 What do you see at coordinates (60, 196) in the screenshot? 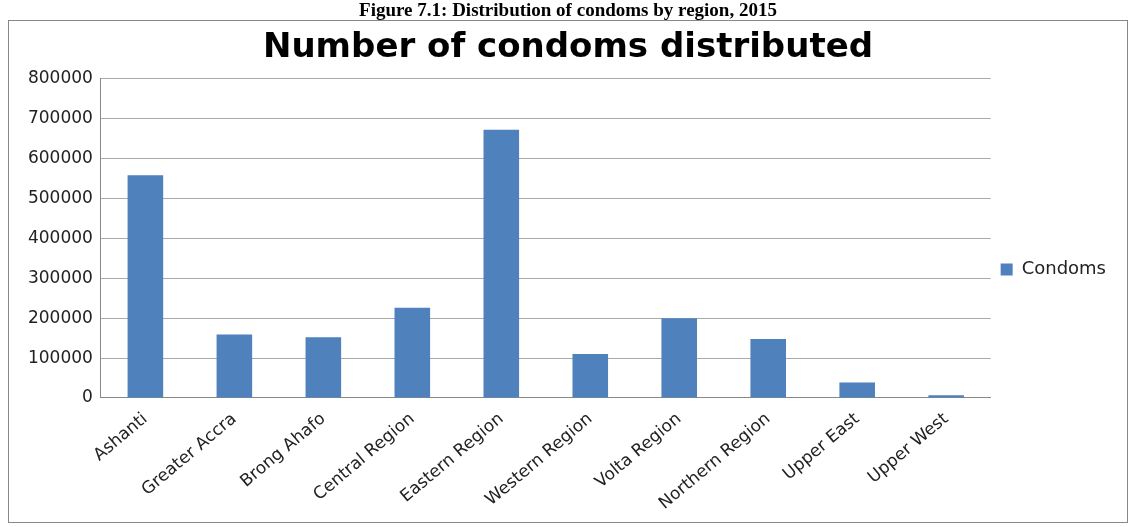
I see `y-tick-label: 500000` at bounding box center [60, 196].